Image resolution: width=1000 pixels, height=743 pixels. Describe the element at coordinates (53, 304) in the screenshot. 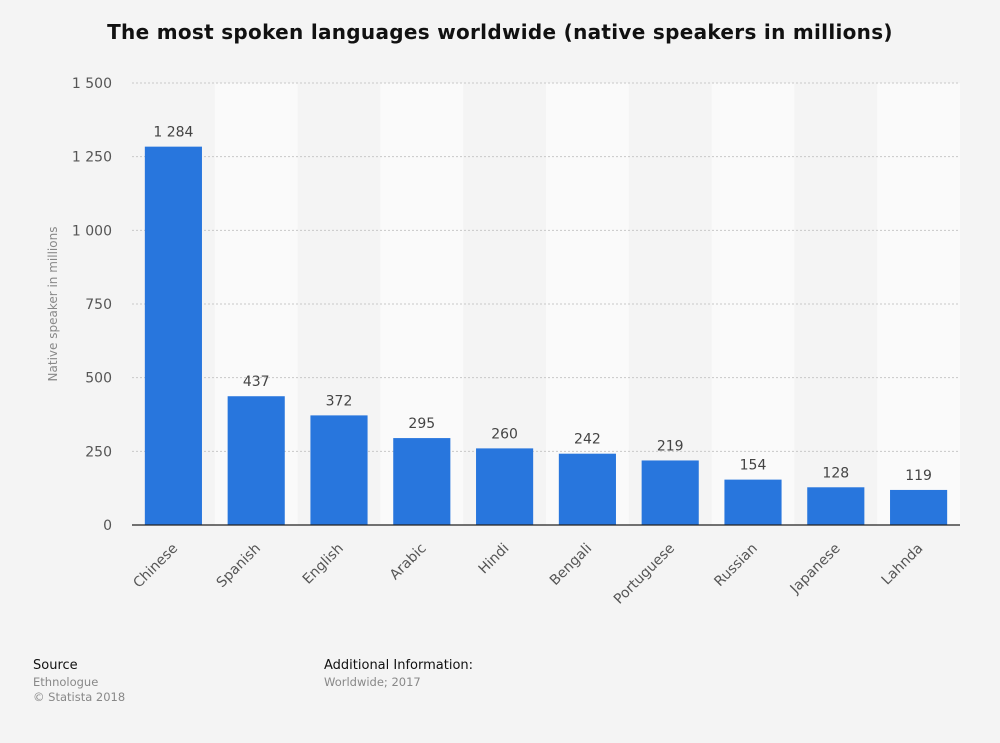

I see `y-axis-label: Native speaker in millions` at that location.